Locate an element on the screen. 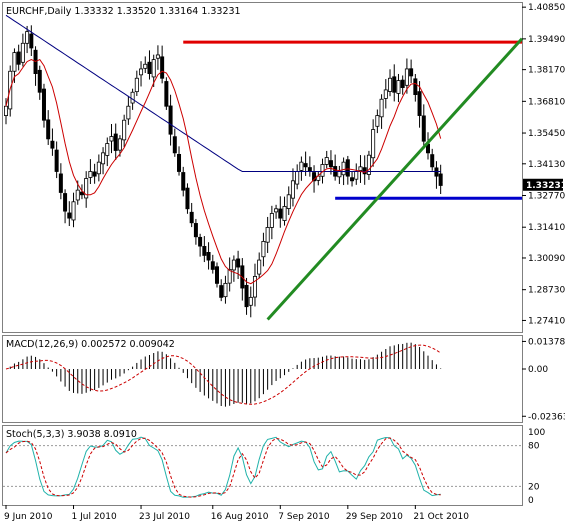 This screenshot has height=526, width=565. date-tick-label: 1 Jul 2010 is located at coordinates (94, 517).